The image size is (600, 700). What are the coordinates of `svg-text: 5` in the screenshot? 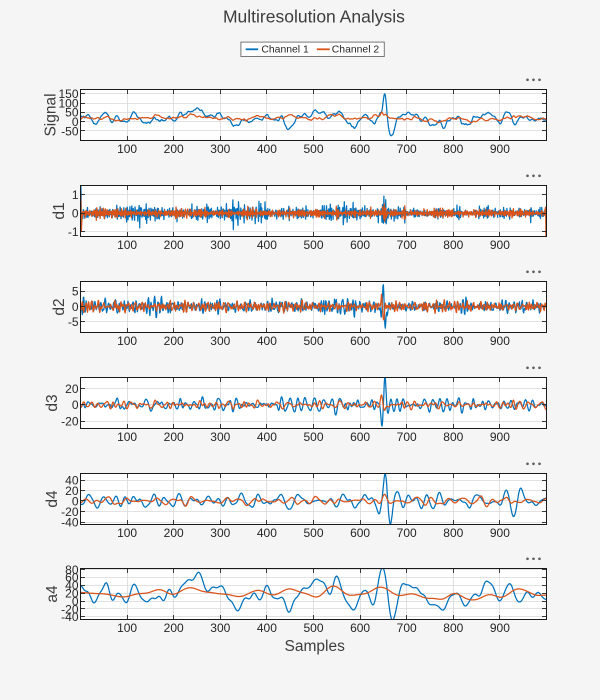 It's located at (75, 291).